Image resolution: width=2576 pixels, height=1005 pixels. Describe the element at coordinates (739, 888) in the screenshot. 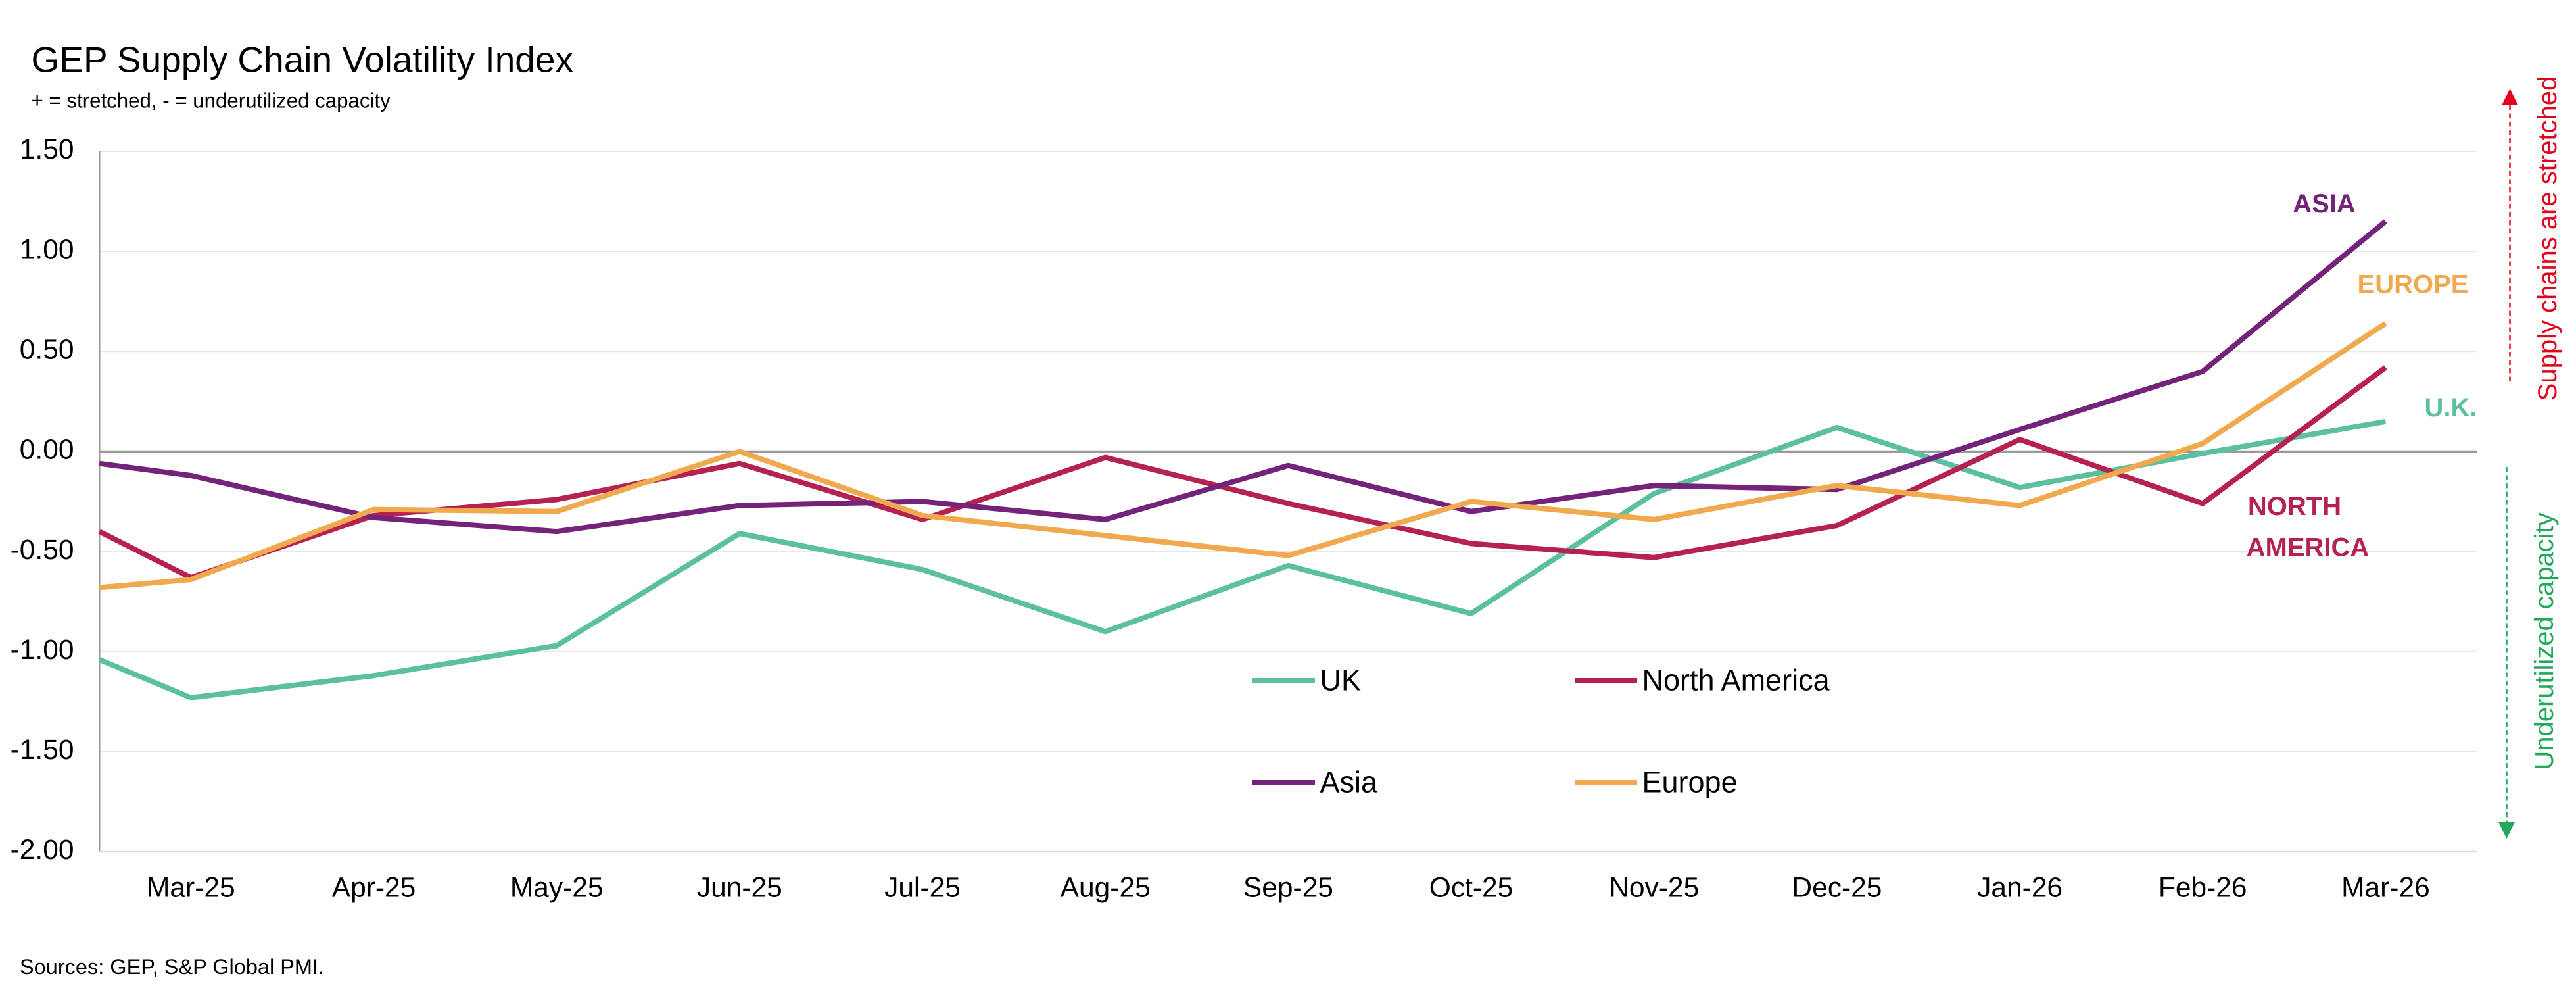

I see `x-tick-label: Jun-25` at that location.